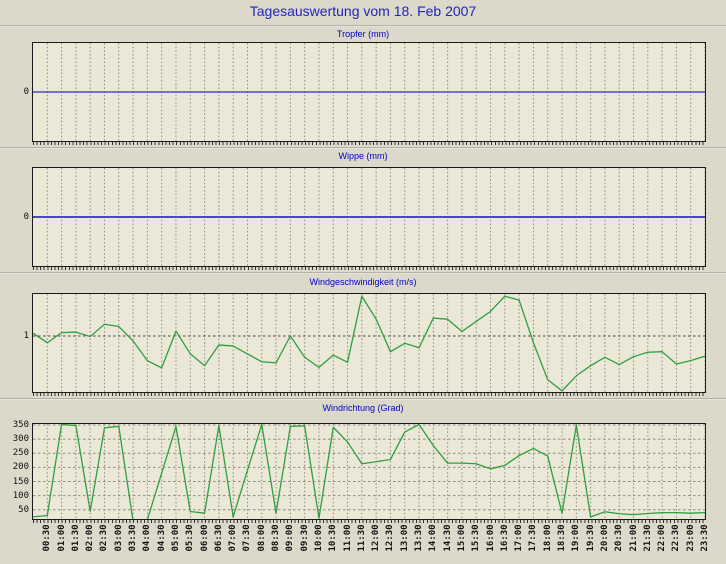 The height and width of the screenshot is (564, 726). I want to click on chart-title-wippe: Wippe (mm), so click(363, 156).